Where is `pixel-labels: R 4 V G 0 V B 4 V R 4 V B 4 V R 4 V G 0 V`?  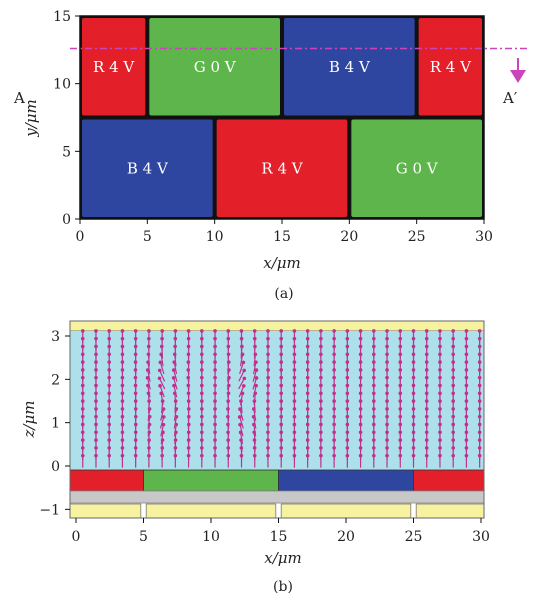
pixel-labels: R 4 V G 0 V B 4 V R 4 V B 4 V R 4 V G 0 V is located at coordinates (282, 118).